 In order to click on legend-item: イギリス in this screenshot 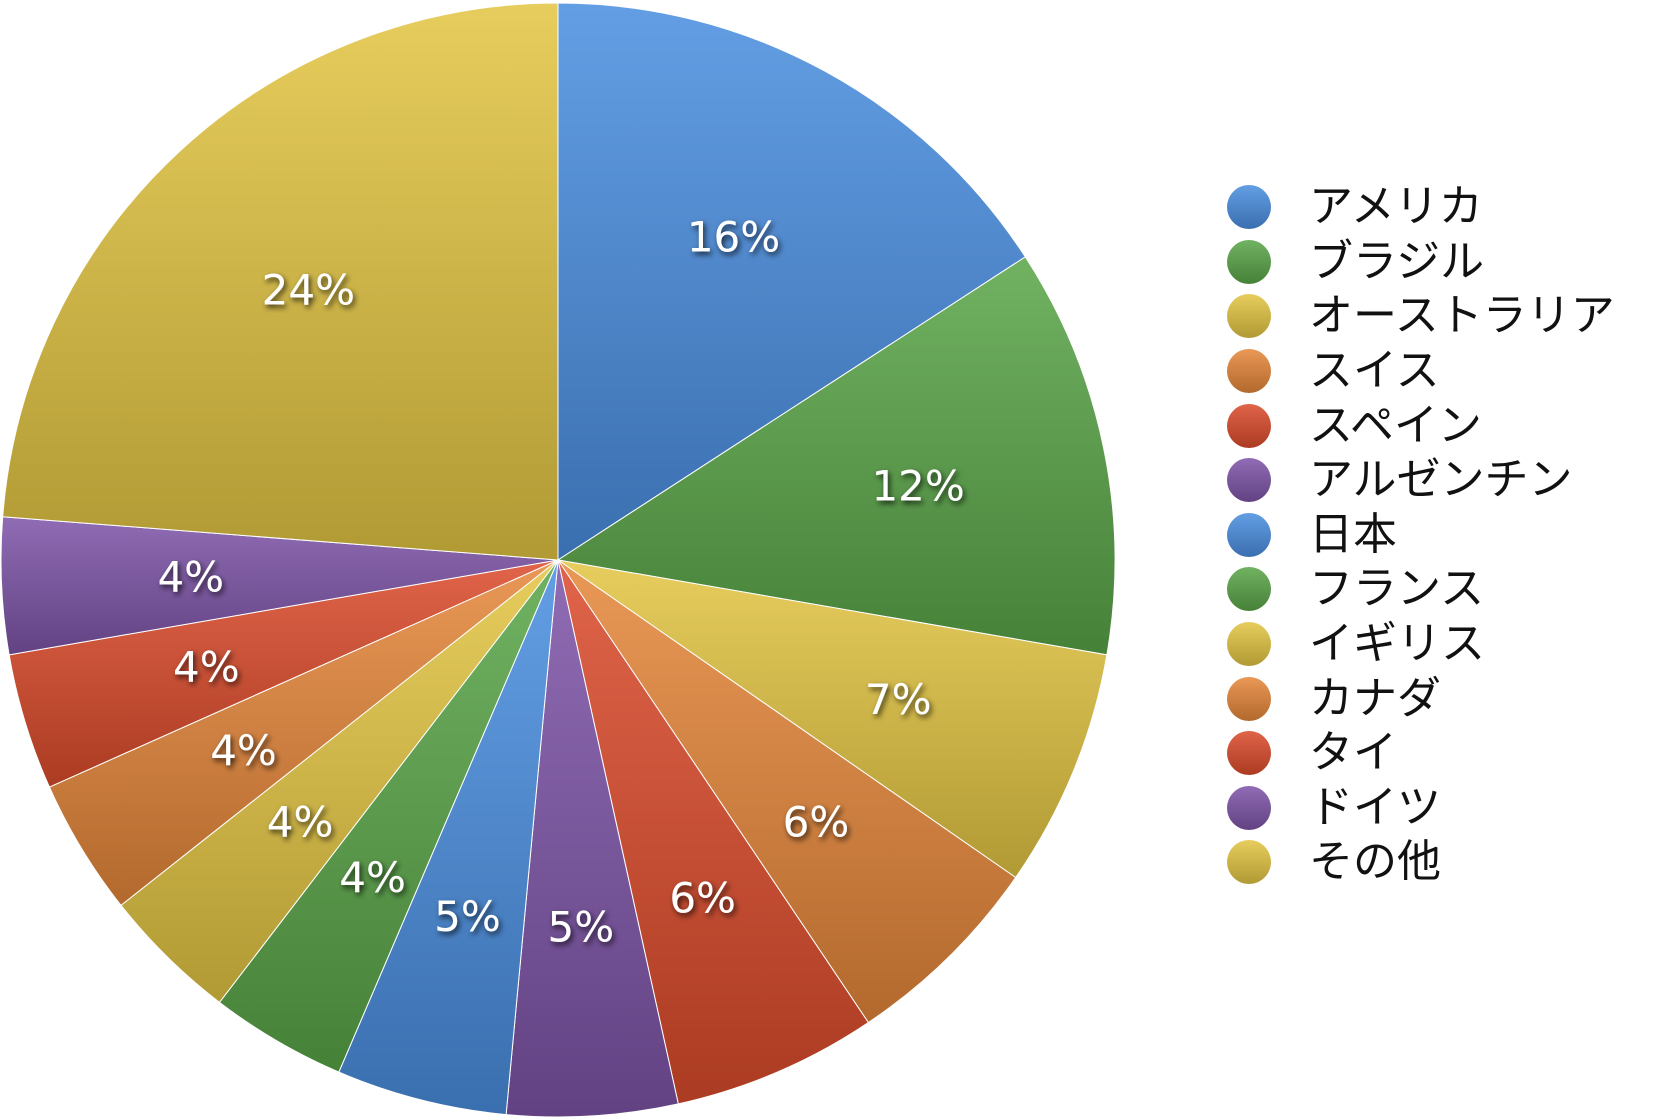, I will do `click(1421, 644)`.